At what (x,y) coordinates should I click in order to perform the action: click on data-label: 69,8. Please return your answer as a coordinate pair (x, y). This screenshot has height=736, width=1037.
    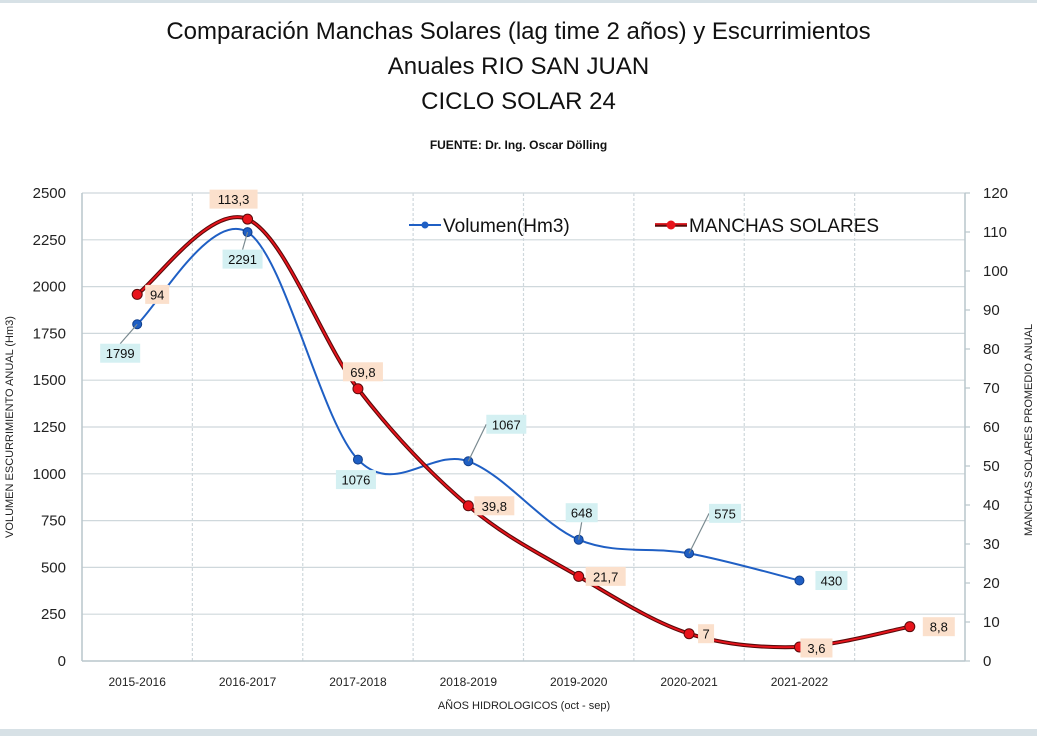
    Looking at the image, I should click on (362, 372).